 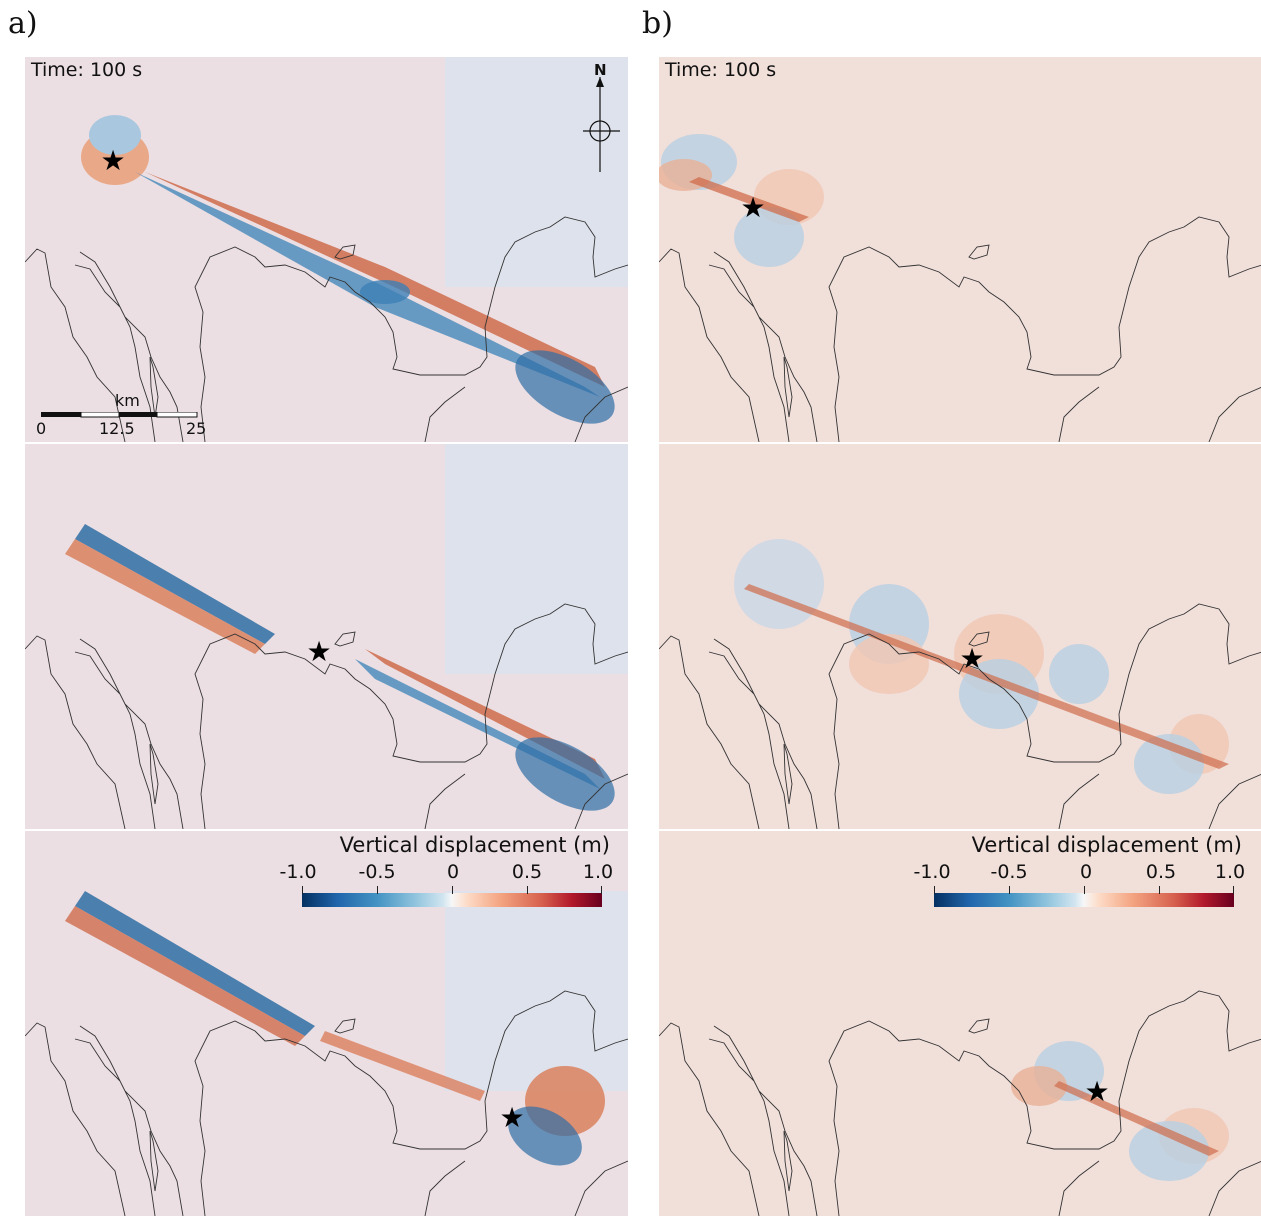 What do you see at coordinates (196, 428) in the screenshot?
I see `scale-tick-2: 25` at bounding box center [196, 428].